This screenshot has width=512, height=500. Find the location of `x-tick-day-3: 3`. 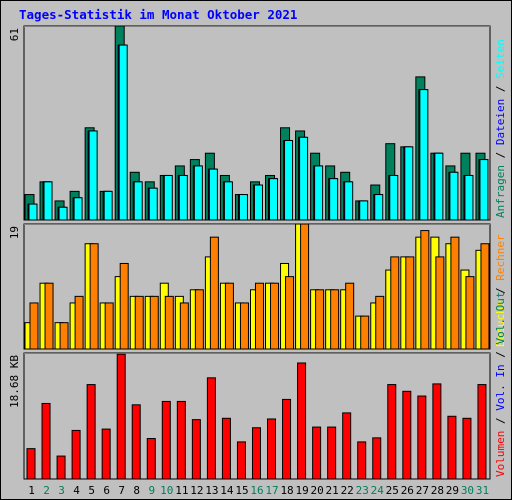

x-tick-day-3: 3 is located at coordinates (61, 490).